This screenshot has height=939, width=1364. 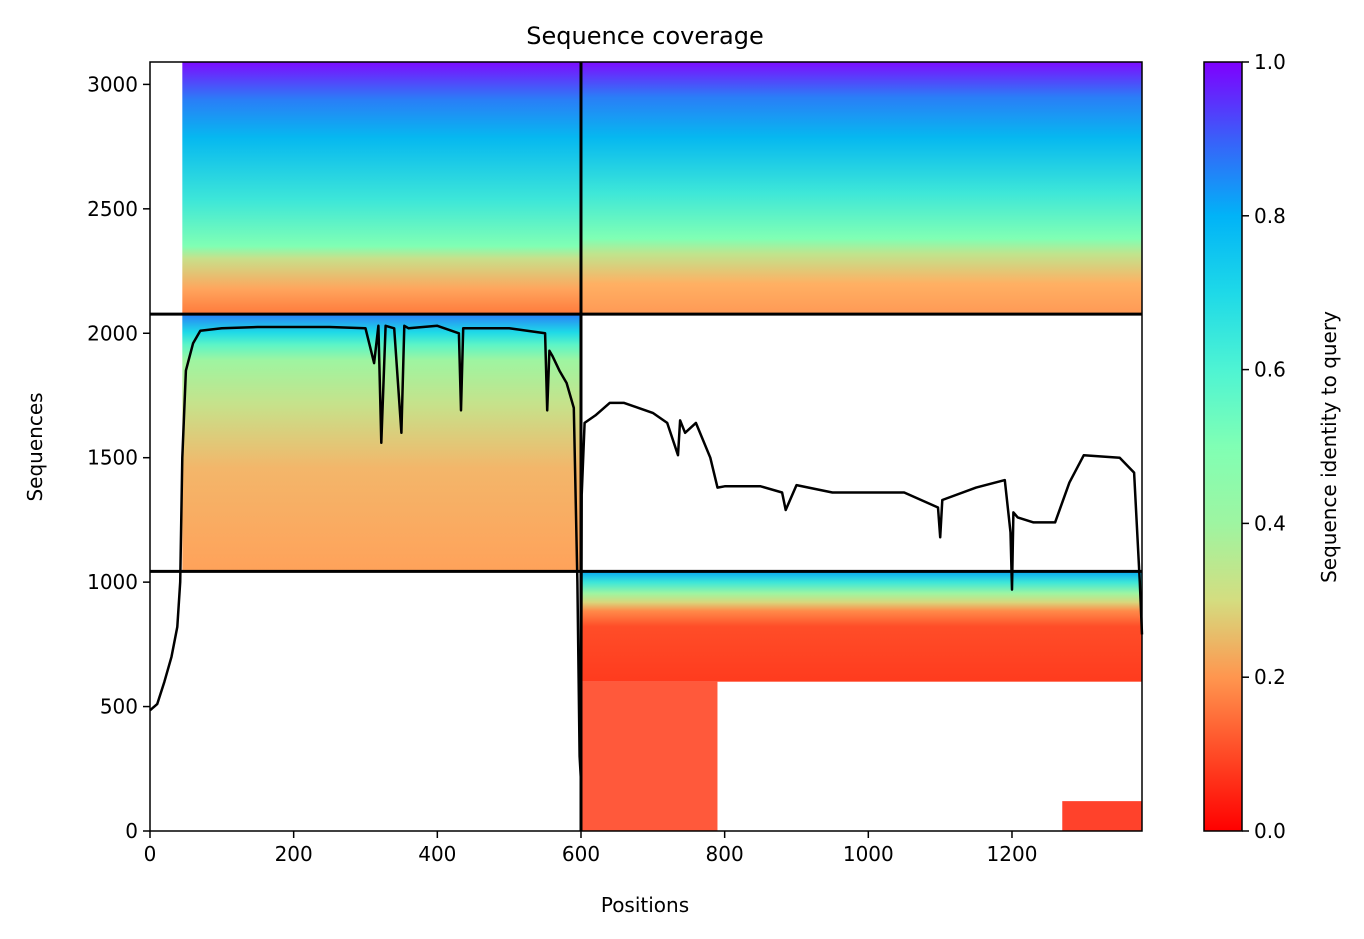 I want to click on x-tick-label: 1200, so click(x=1012, y=854).